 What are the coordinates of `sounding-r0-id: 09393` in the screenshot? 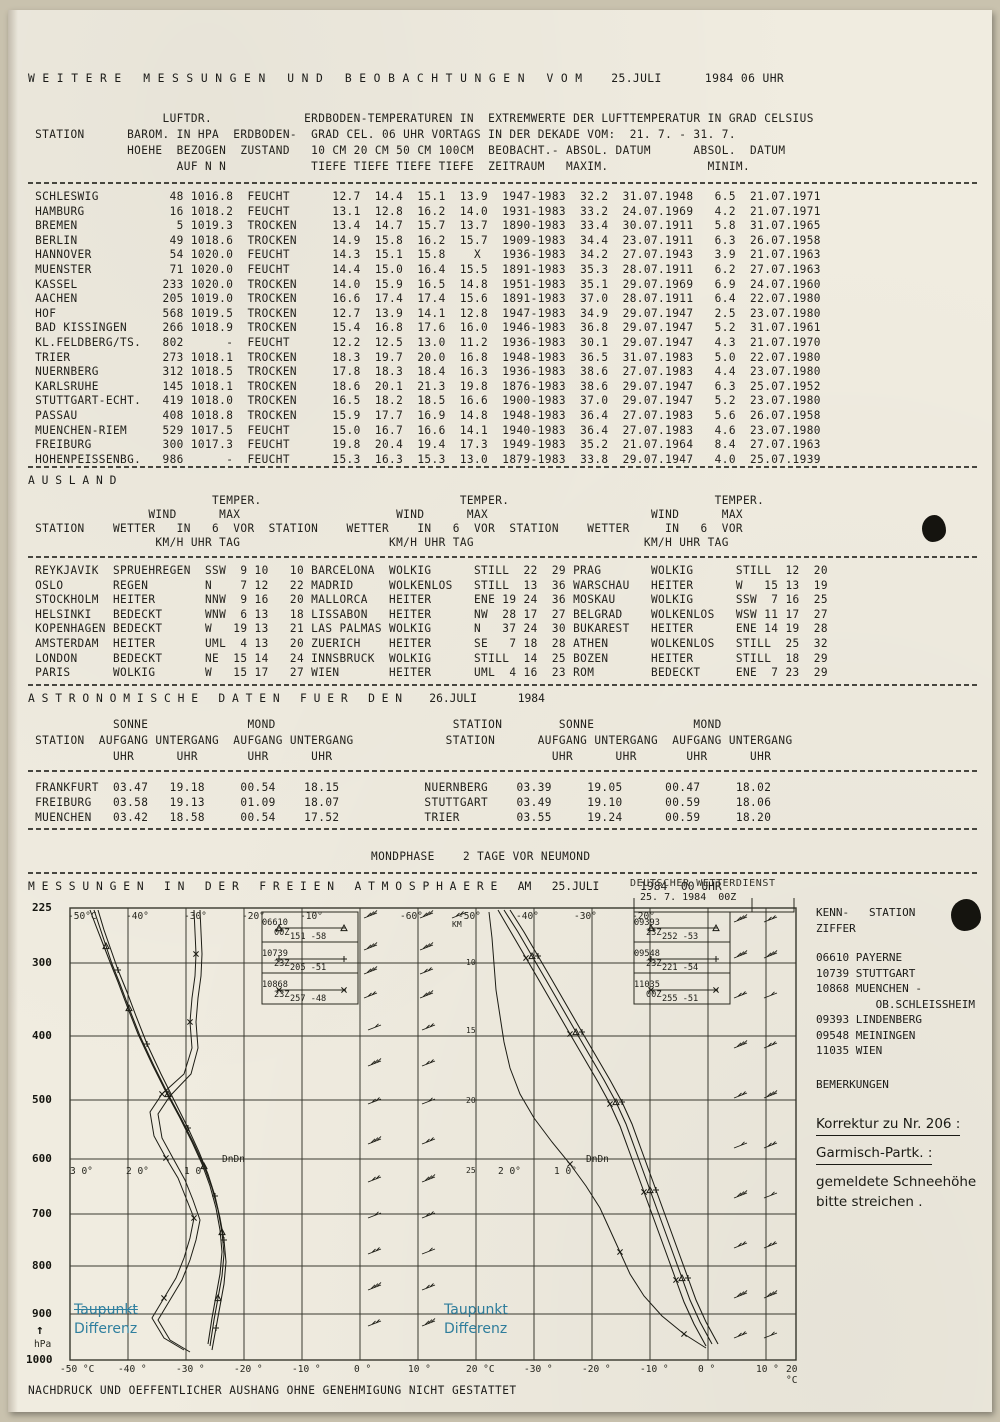 It's located at (647, 923).